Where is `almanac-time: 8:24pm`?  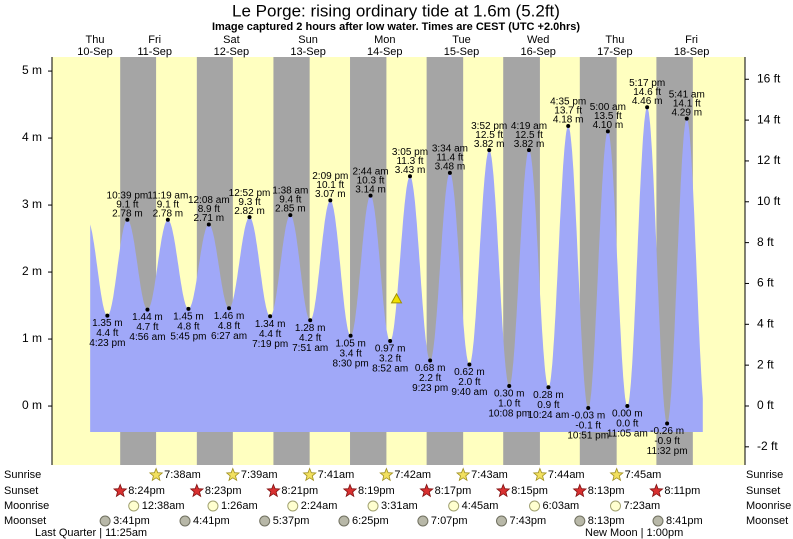 almanac-time: 8:24pm is located at coordinates (146, 491).